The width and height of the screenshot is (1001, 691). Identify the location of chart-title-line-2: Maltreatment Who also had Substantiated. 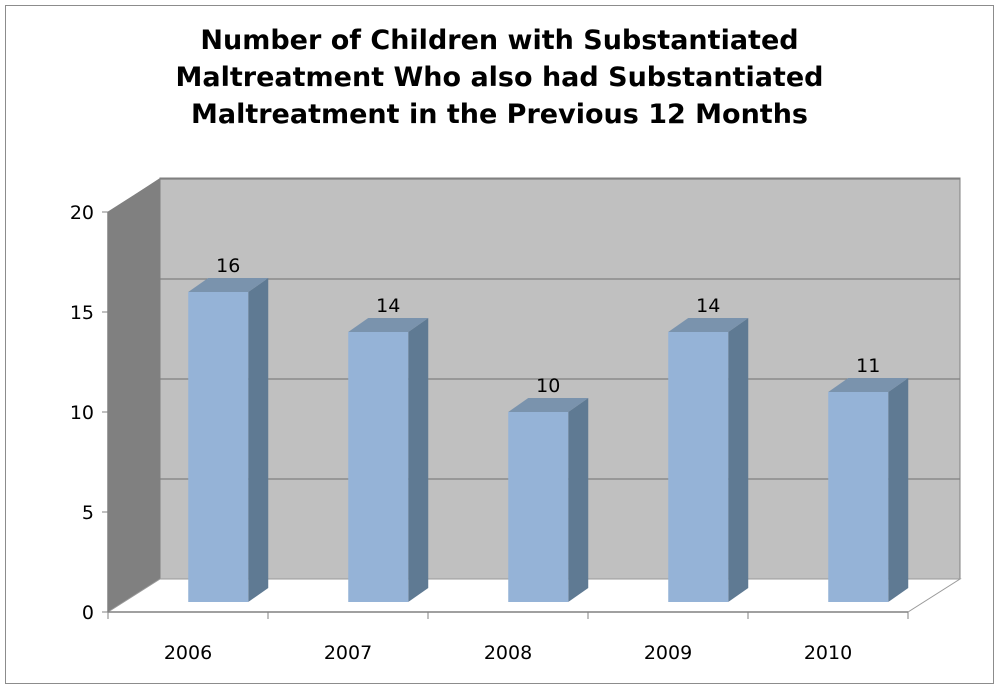
(499, 77).